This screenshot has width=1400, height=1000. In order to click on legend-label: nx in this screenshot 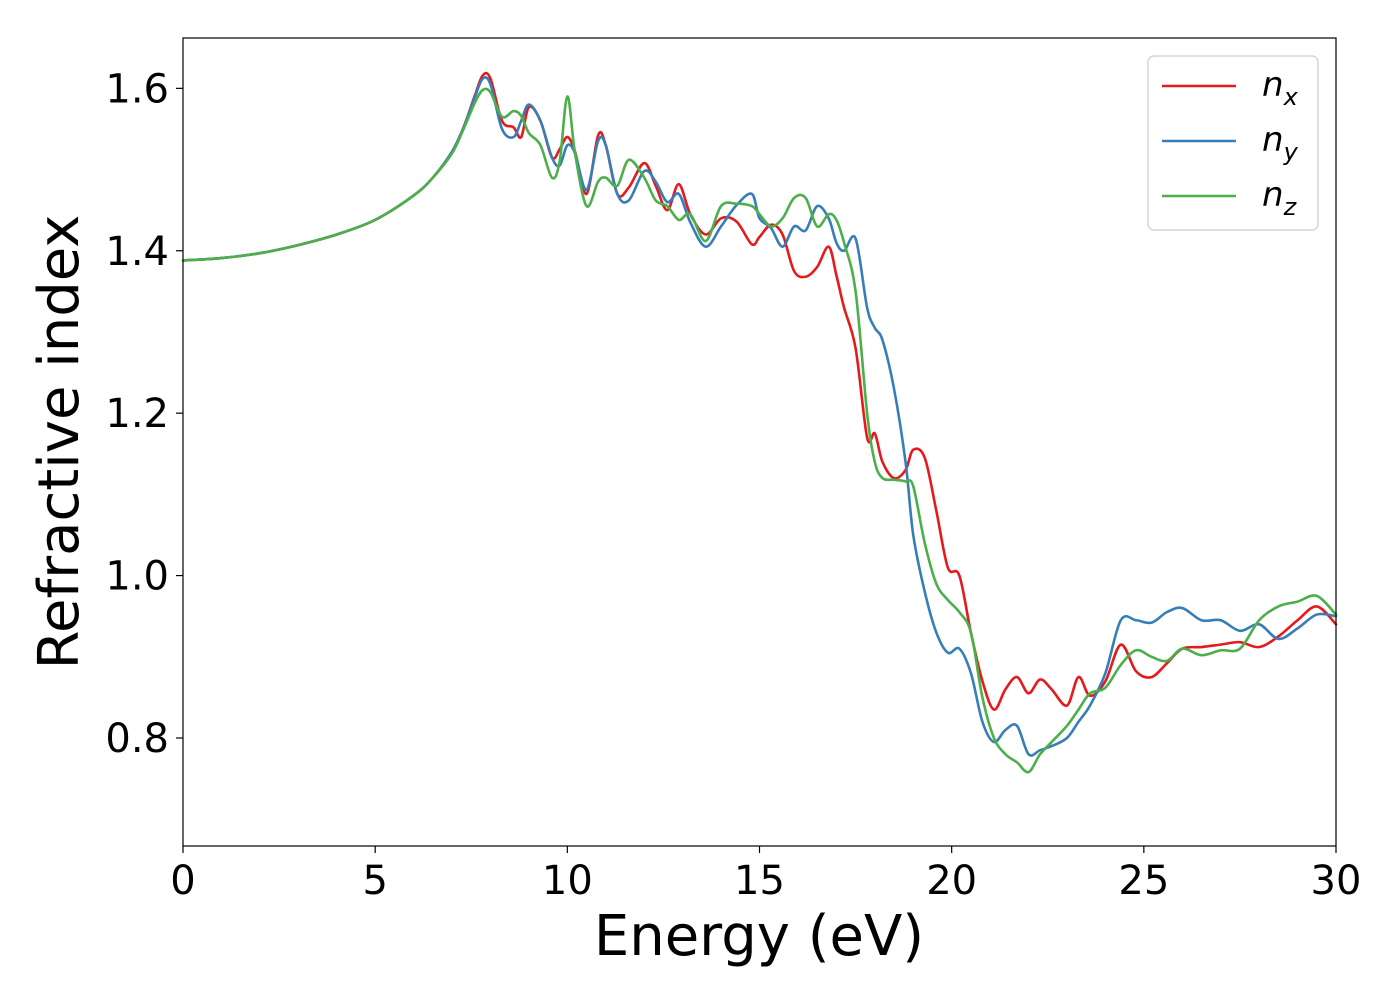, I will do `click(1280, 88)`.